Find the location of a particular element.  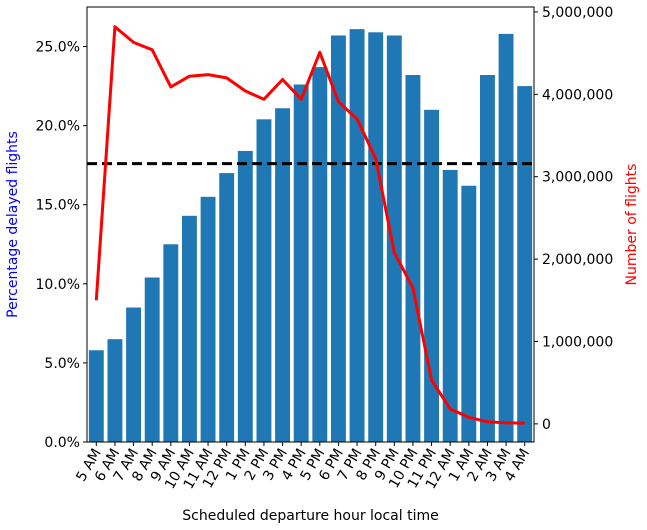

right-tick-label: 2,000,000 is located at coordinates (577, 260).